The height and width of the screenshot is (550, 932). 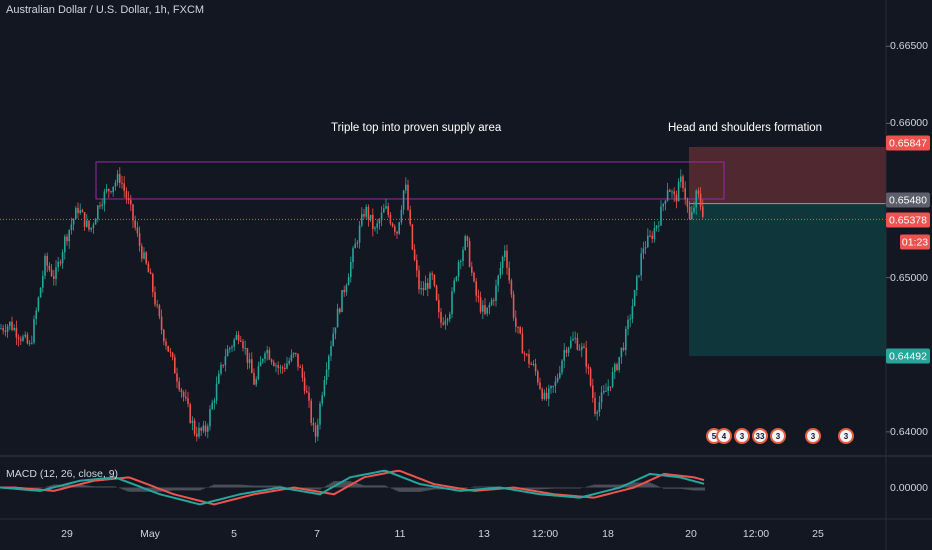 I want to click on x-tick-label: 20, so click(x=691, y=534).